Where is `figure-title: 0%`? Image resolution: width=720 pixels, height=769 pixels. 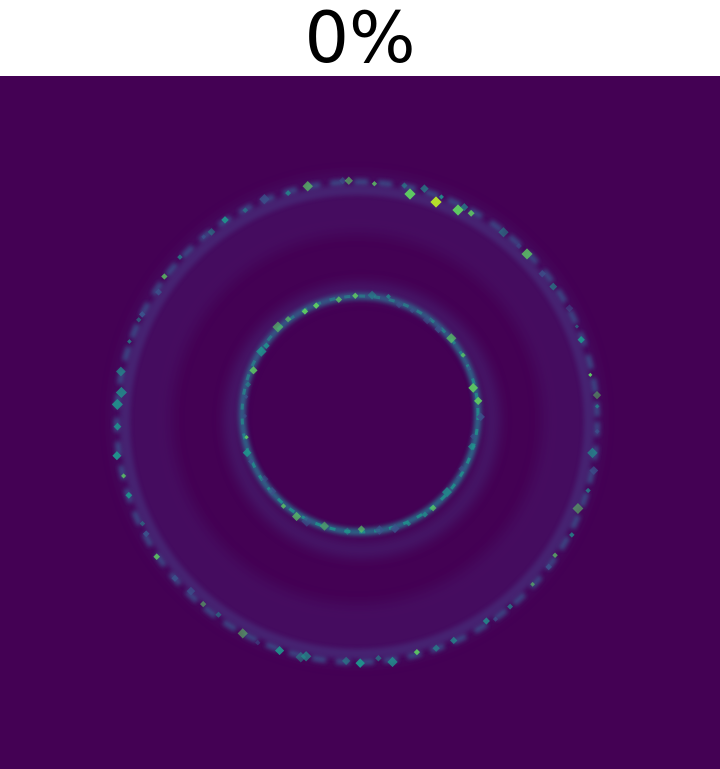 figure-title: 0% is located at coordinates (360, 39).